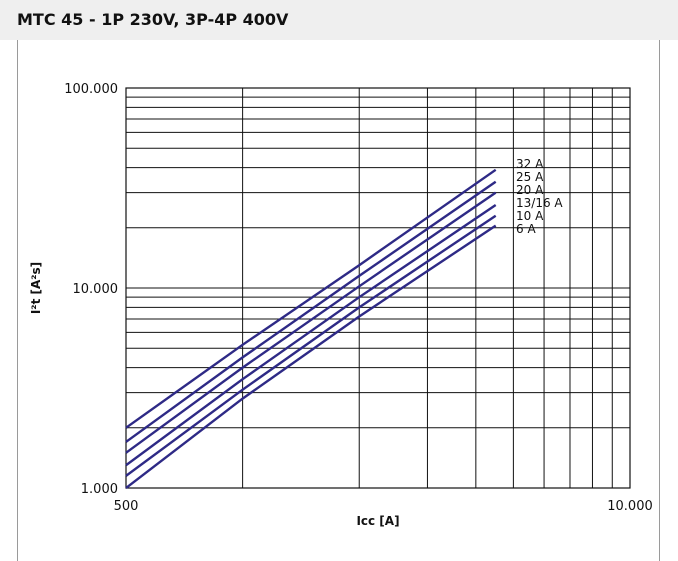  Describe the element at coordinates (126, 506) in the screenshot. I see `x-tick-label: 500` at that location.